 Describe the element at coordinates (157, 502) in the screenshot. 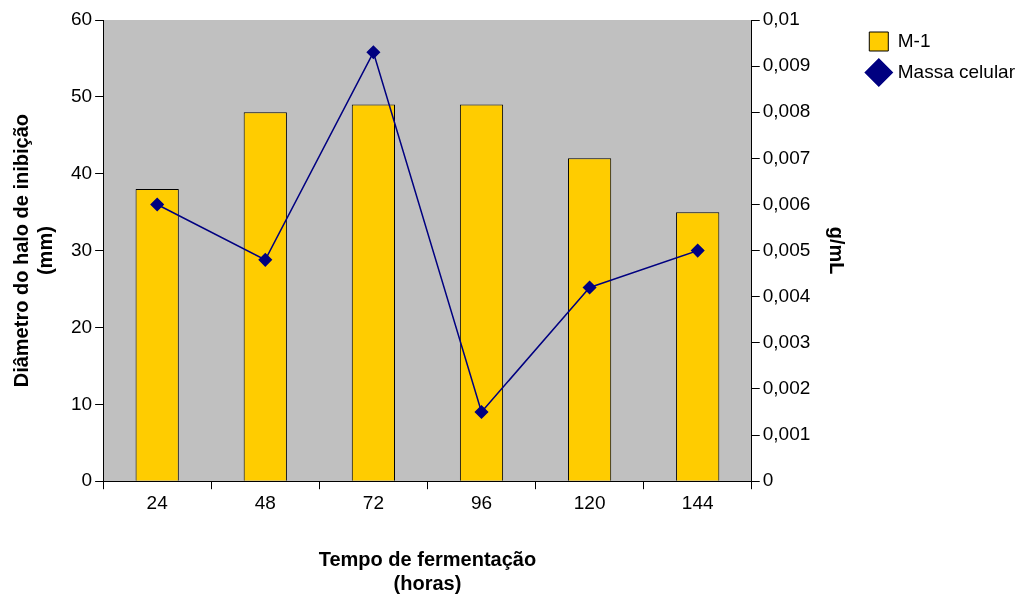

I see `x-tick-label: 24` at that location.